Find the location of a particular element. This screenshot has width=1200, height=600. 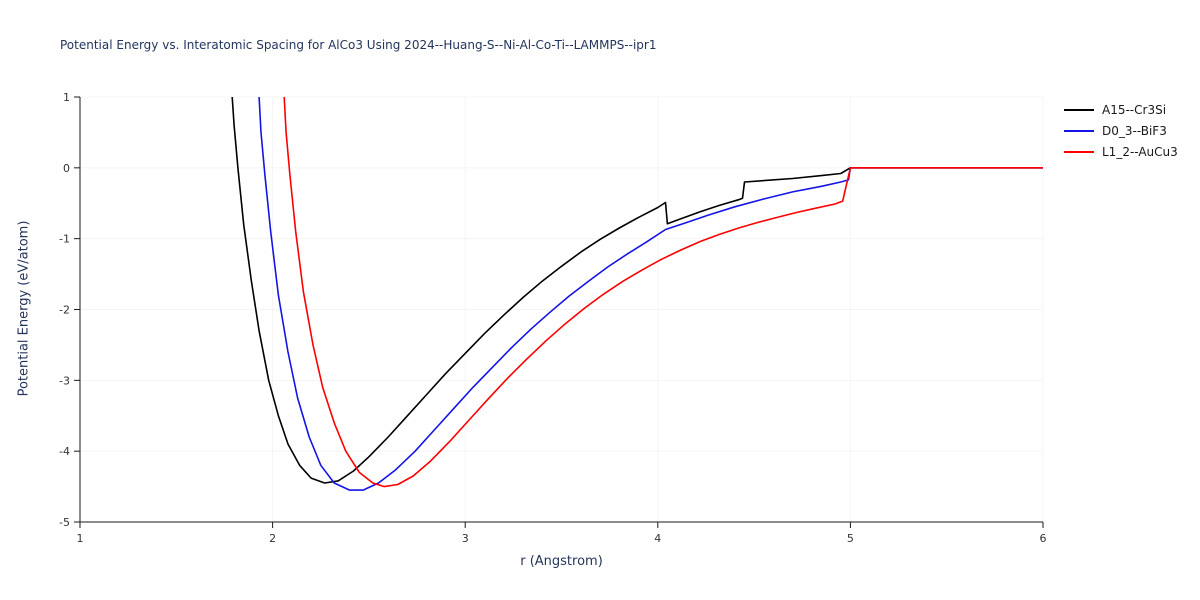

legend-entry: L1_2--AuCu3 is located at coordinates (1121, 152).